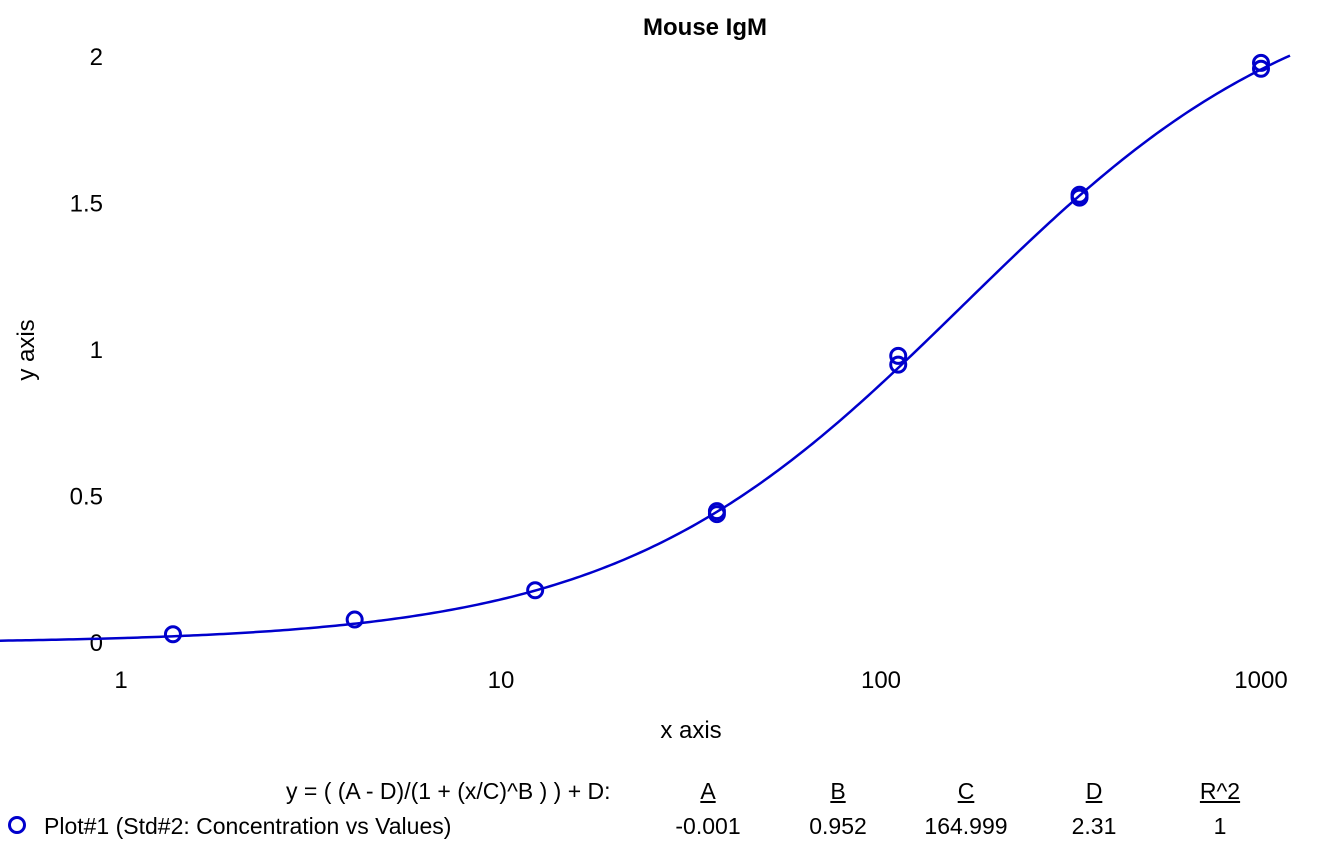 The width and height of the screenshot is (1326, 857). What do you see at coordinates (501, 680) in the screenshot?
I see `x-tick-label: 10` at bounding box center [501, 680].